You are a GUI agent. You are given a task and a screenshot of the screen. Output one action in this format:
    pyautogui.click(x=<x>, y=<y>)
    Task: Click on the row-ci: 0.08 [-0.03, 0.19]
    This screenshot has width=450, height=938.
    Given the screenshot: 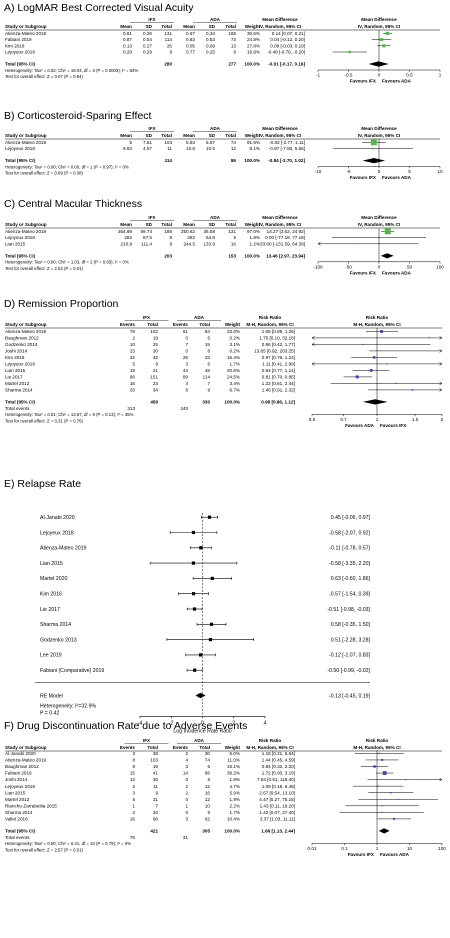 What is the action you would take?
    pyautogui.click(x=287, y=45)
    